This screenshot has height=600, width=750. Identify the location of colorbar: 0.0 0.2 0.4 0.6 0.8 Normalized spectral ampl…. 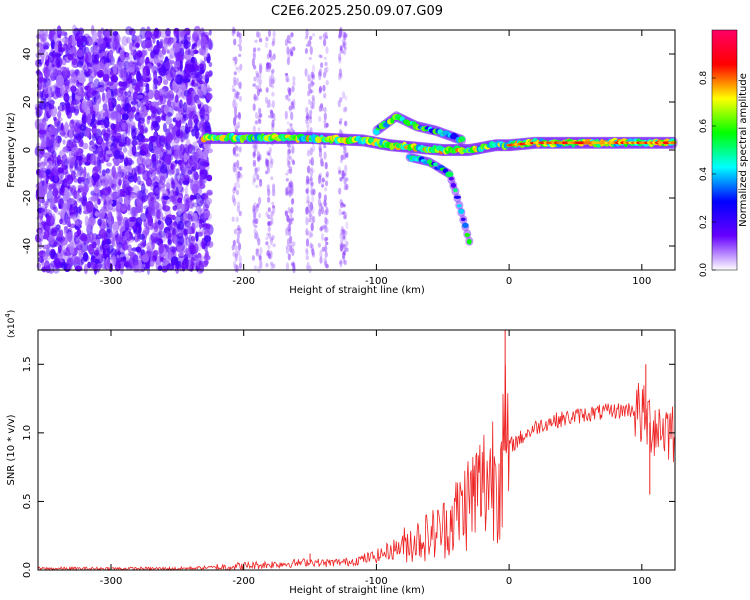
(724, 153).